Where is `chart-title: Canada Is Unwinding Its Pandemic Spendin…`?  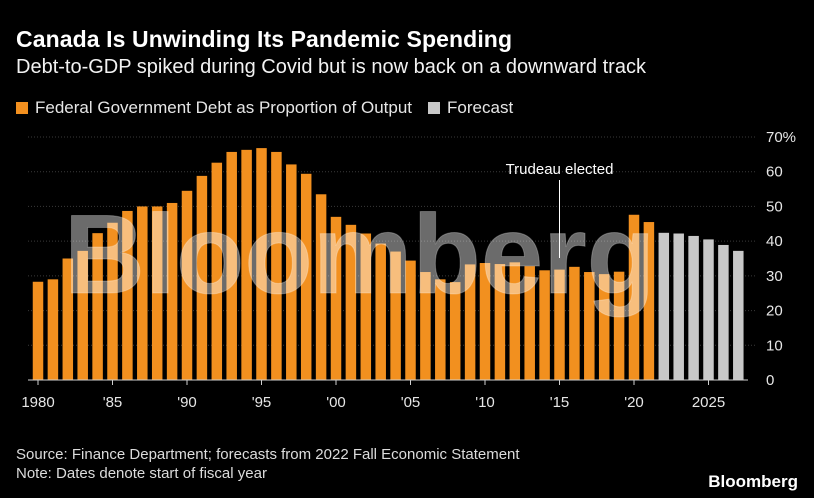 chart-title: Canada Is Unwinding Its Pandemic Spendin… is located at coordinates (264, 39).